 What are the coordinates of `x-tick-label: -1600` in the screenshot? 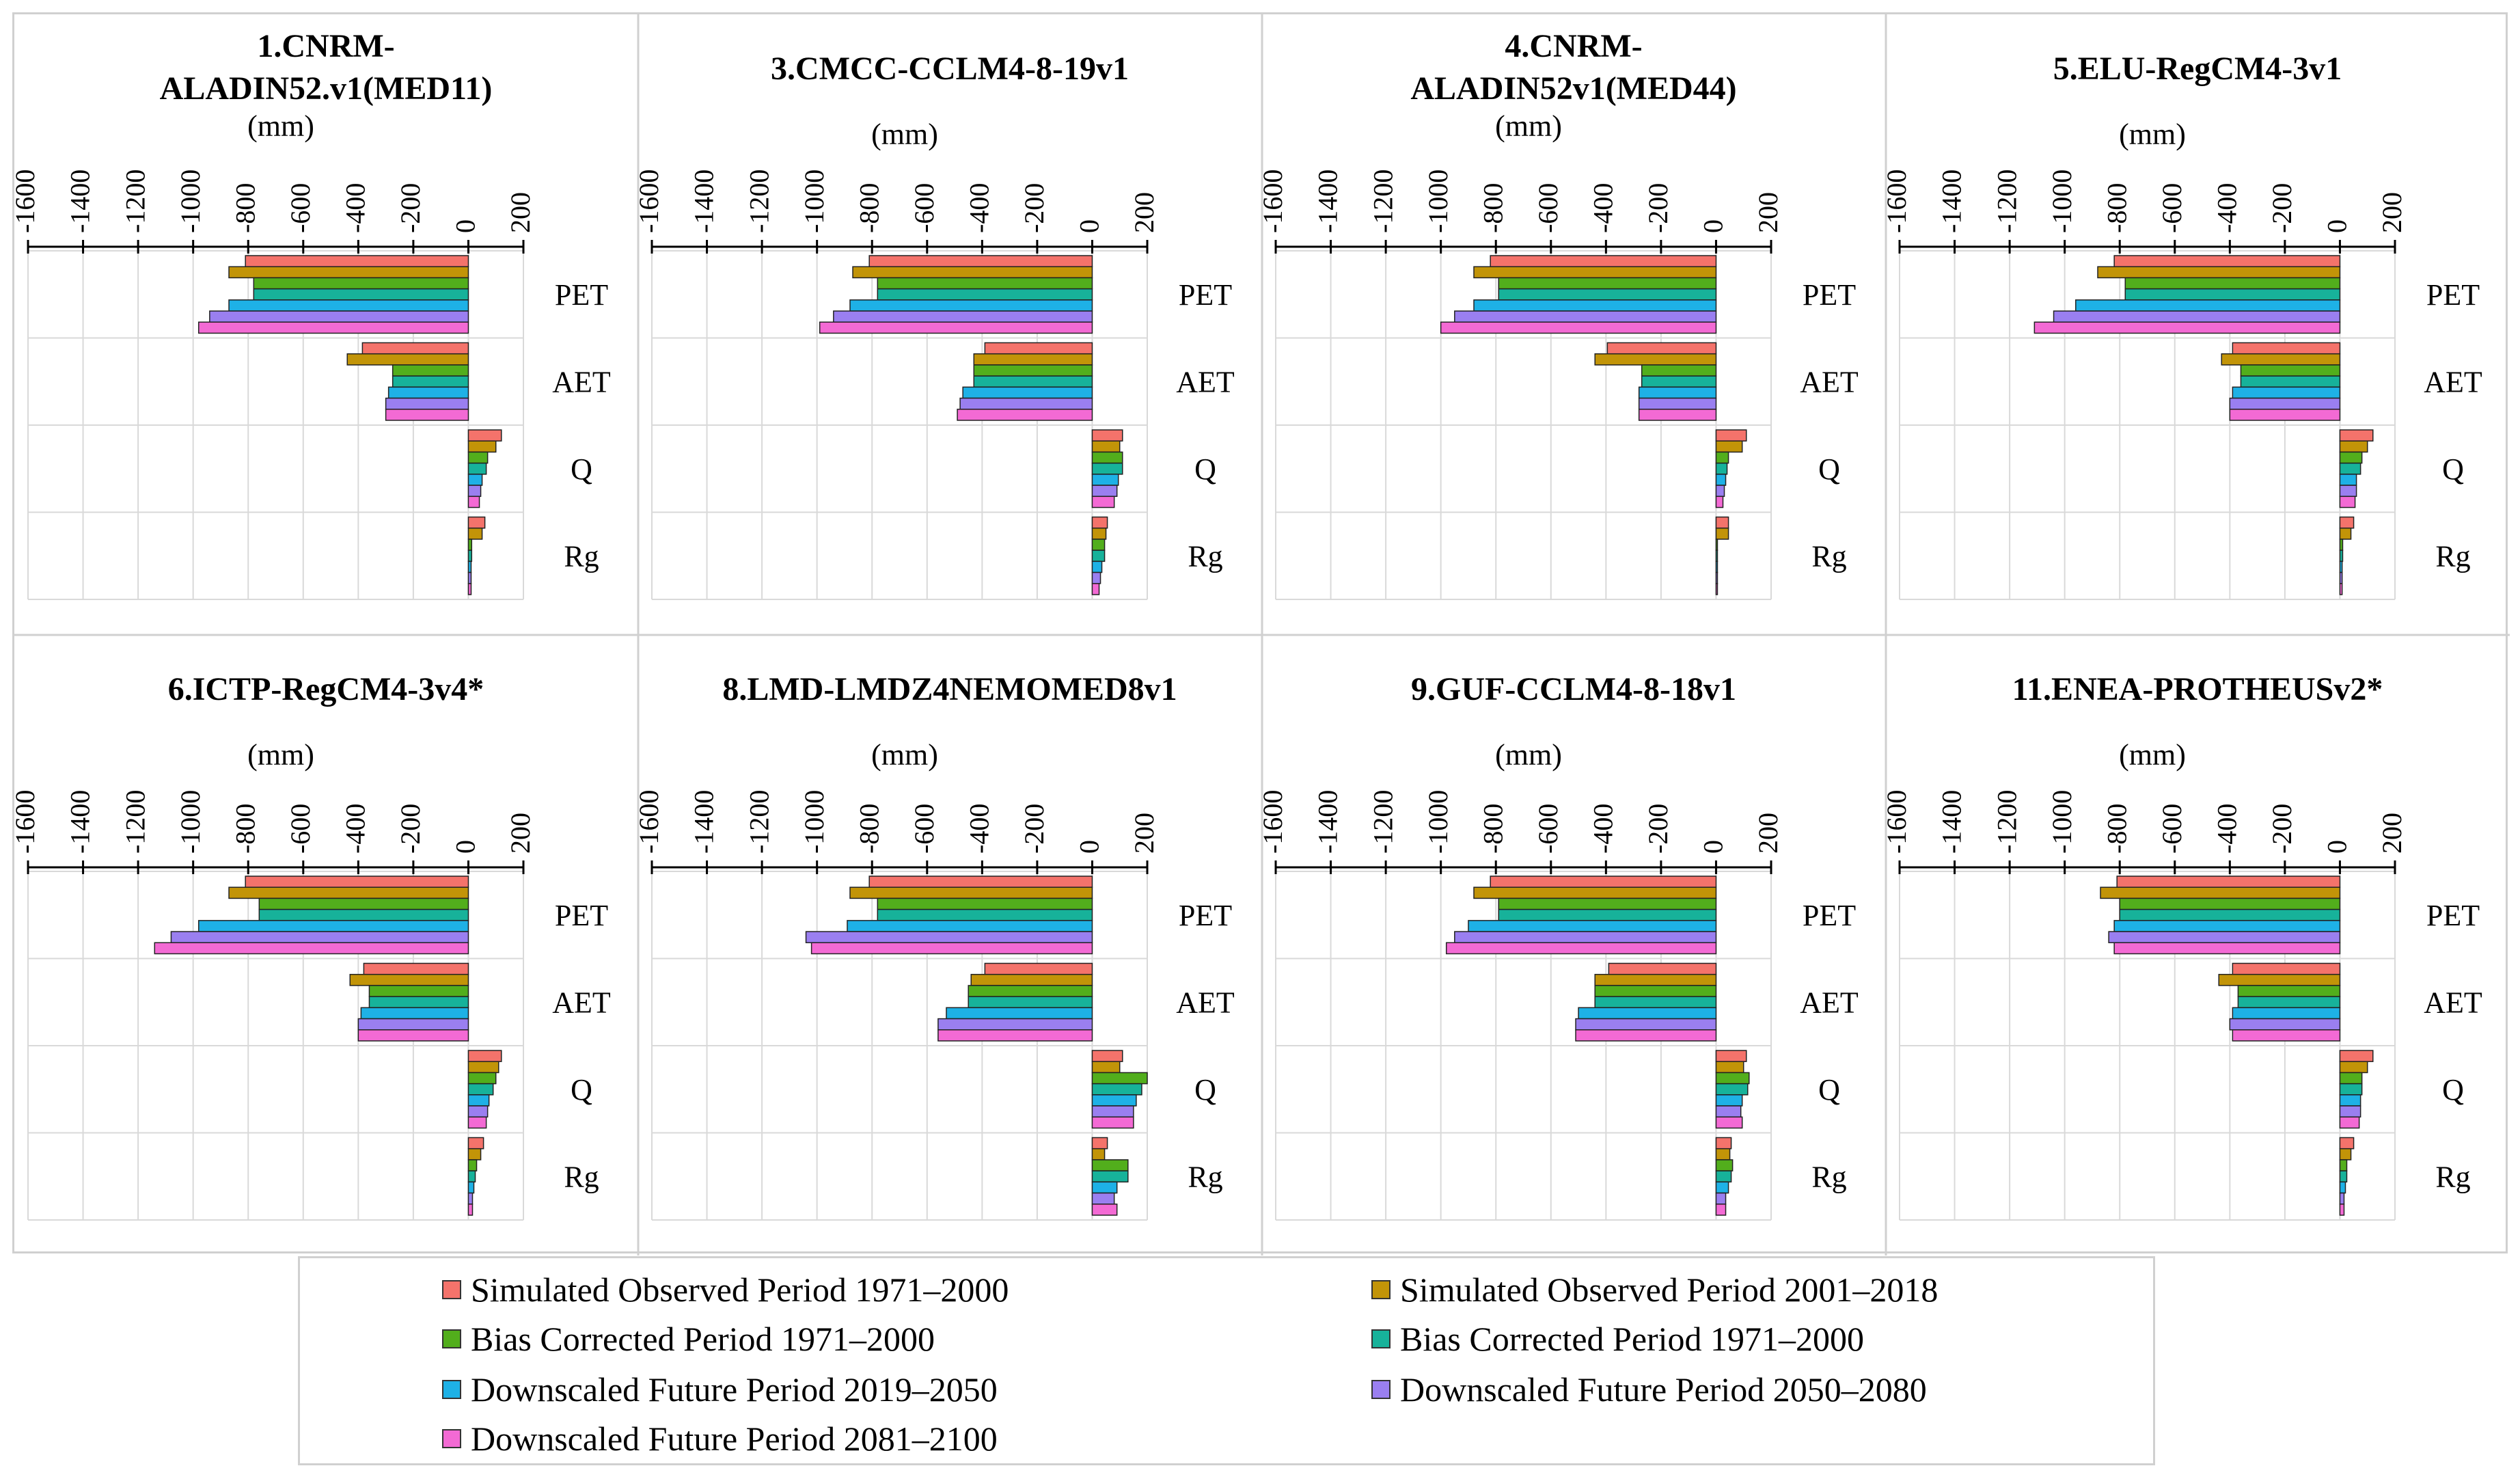 It's located at (1272, 822).